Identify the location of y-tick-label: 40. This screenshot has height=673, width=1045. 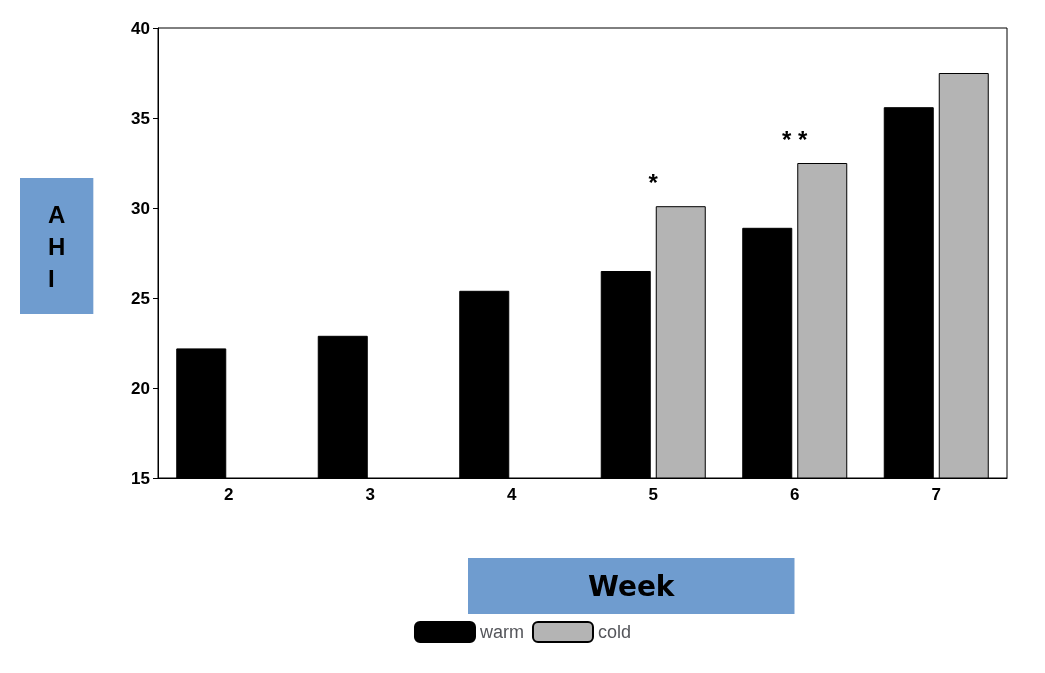
(140, 28).